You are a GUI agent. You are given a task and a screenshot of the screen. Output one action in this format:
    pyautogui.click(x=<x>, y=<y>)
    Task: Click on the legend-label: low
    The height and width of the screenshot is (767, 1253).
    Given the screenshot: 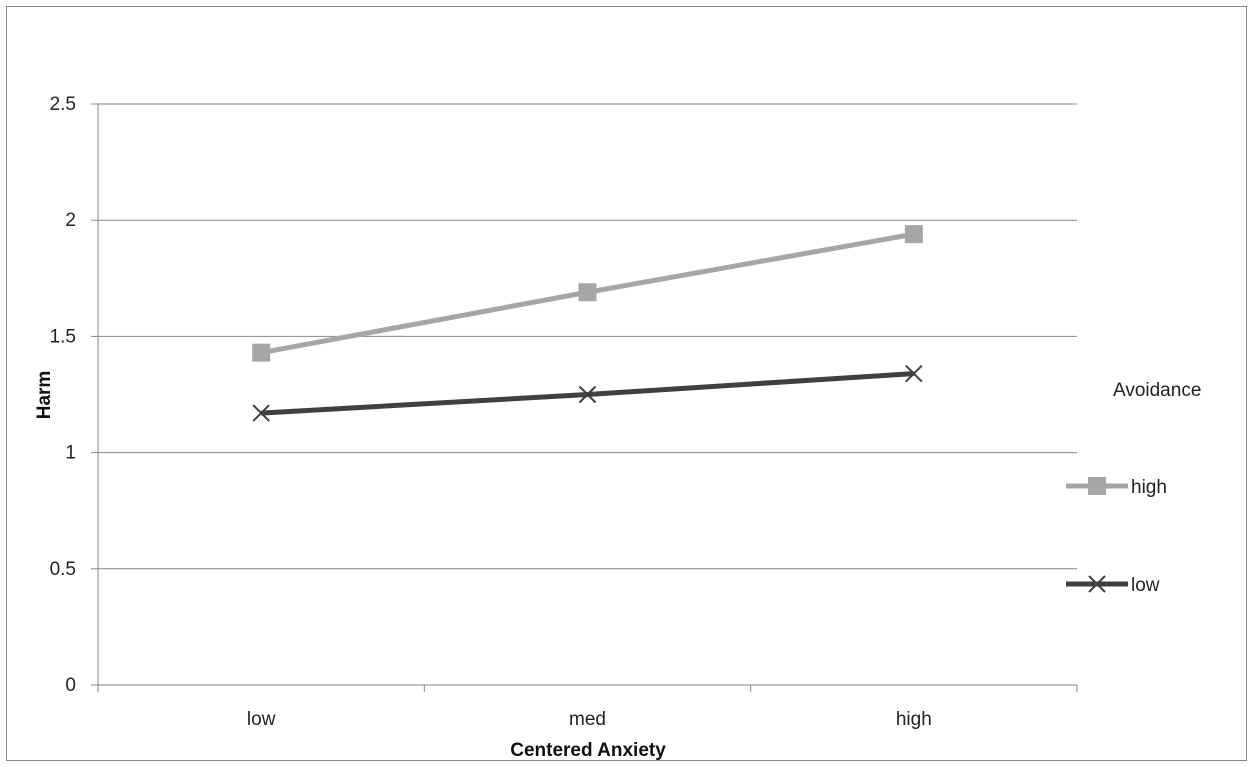 What is the action you would take?
    pyautogui.click(x=1145, y=585)
    